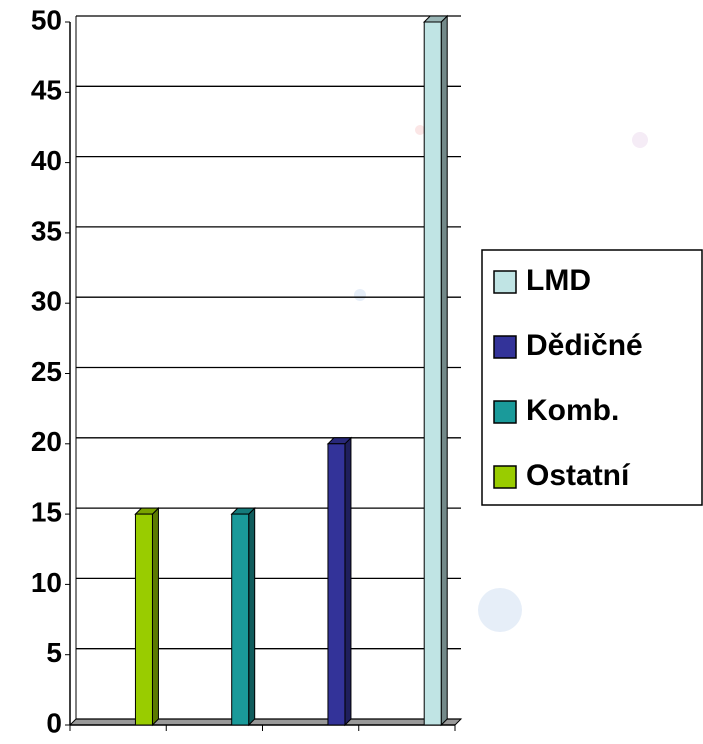 This screenshot has height=744, width=703. Describe the element at coordinates (265, 722) in the screenshot. I see `floor` at that location.